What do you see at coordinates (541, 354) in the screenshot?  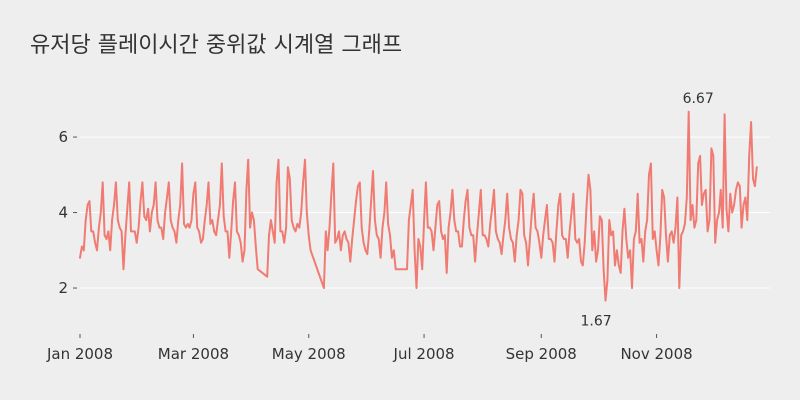 I see `x-tick-label: Sep 2008` at bounding box center [541, 354].